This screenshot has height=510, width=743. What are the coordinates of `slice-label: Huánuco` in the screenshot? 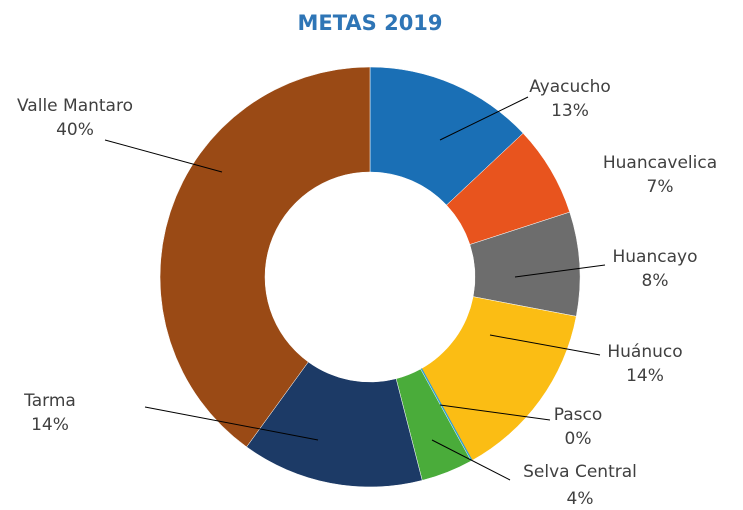 It's located at (644, 352).